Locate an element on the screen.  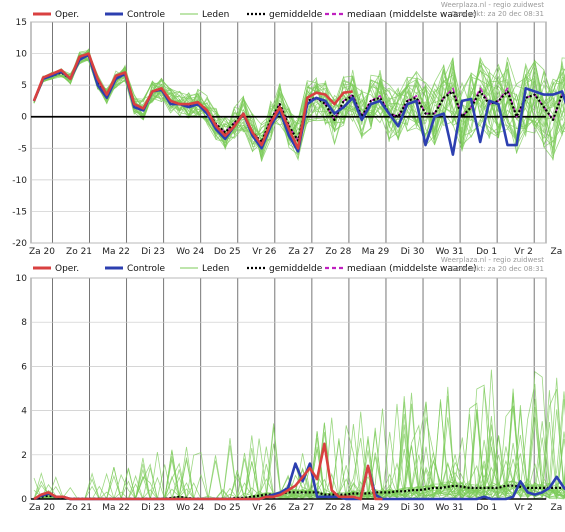
y-tick-label: -5 is located at coordinates (22, 149).